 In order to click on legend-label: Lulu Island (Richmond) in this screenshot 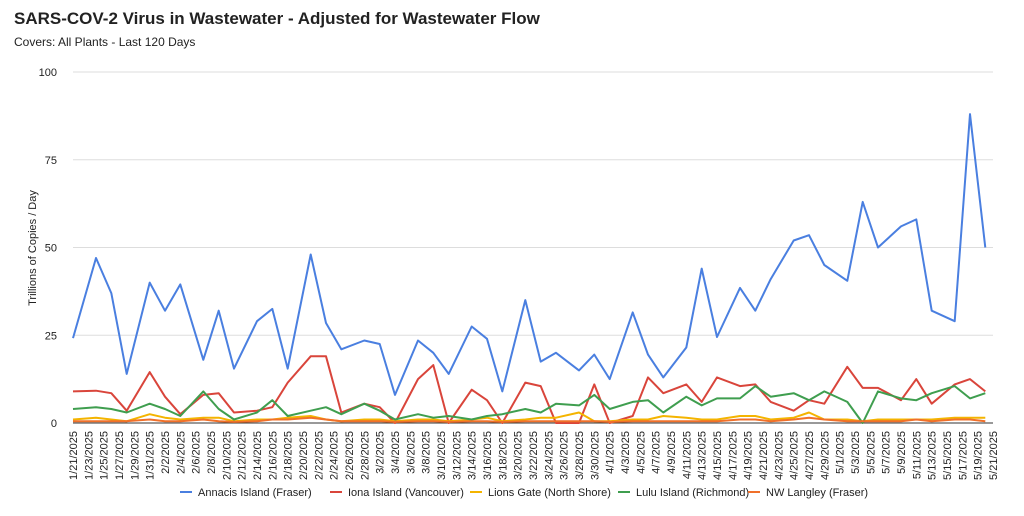, I will do `click(692, 493)`.